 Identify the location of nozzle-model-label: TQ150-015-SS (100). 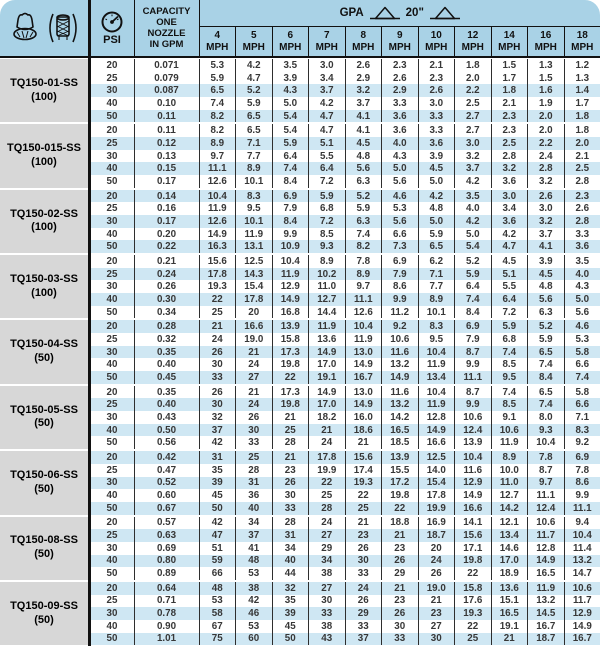
(44, 156).